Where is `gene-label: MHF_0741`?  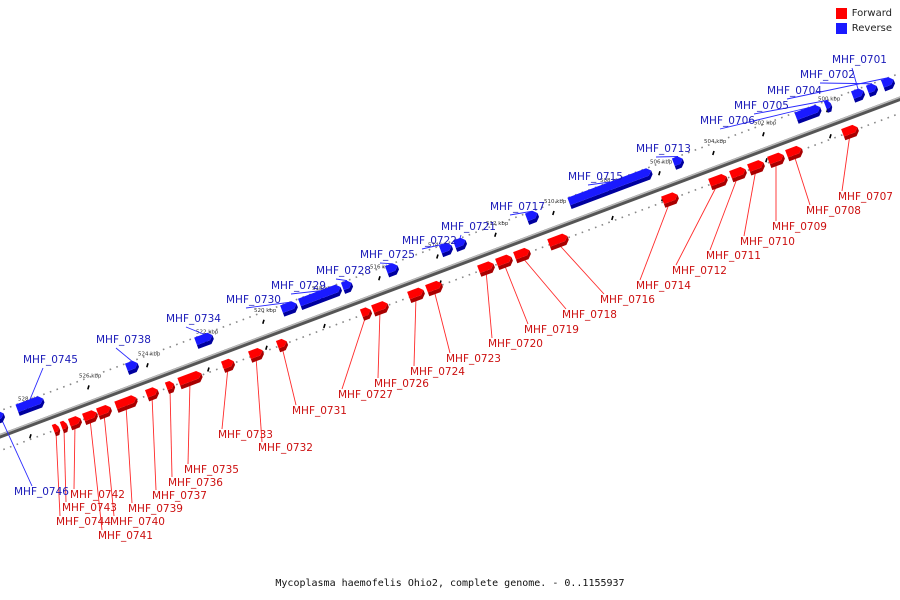 gene-label: MHF_0741 is located at coordinates (125, 536).